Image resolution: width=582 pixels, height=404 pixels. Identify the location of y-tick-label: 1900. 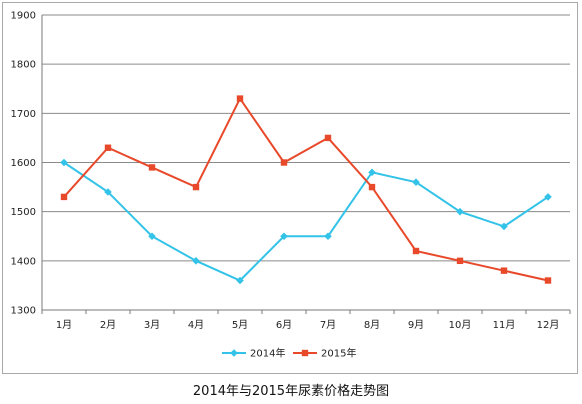
(23, 16).